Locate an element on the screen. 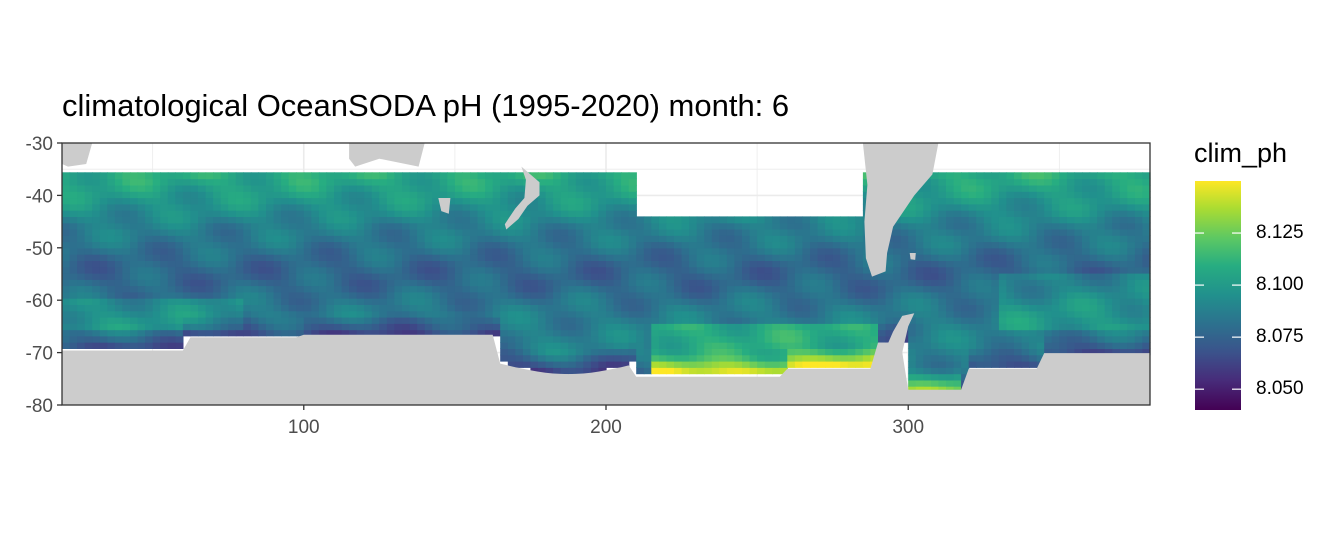 This screenshot has height=542, width=1344. south-america-land is located at coordinates (900, 210).